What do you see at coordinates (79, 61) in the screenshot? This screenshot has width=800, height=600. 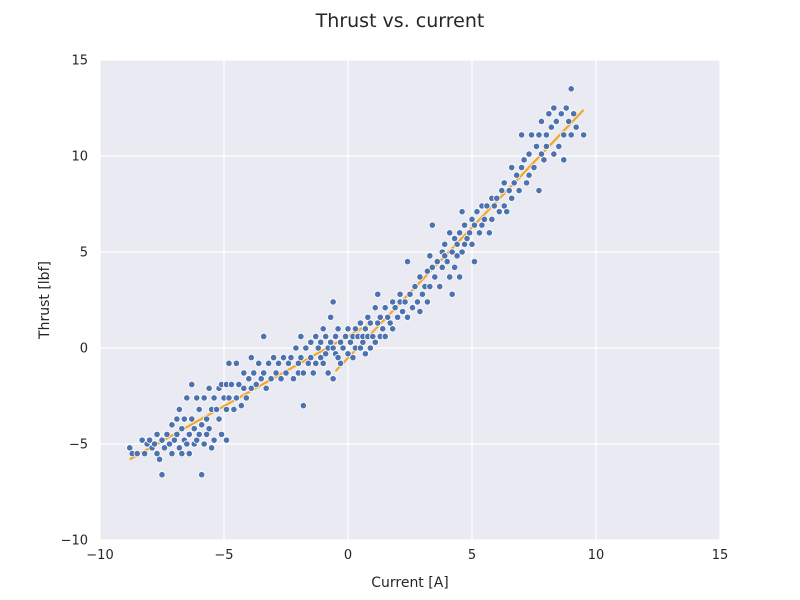 I see `y-tick-label: 15` at bounding box center [79, 61].